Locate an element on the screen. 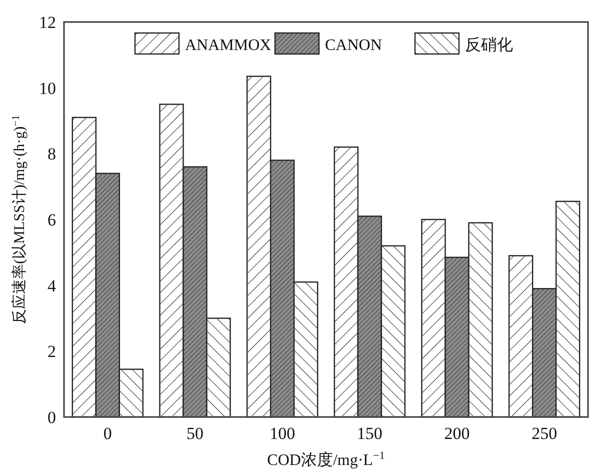 The height and width of the screenshot is (469, 591). legend-label: CANON is located at coordinates (353, 45).